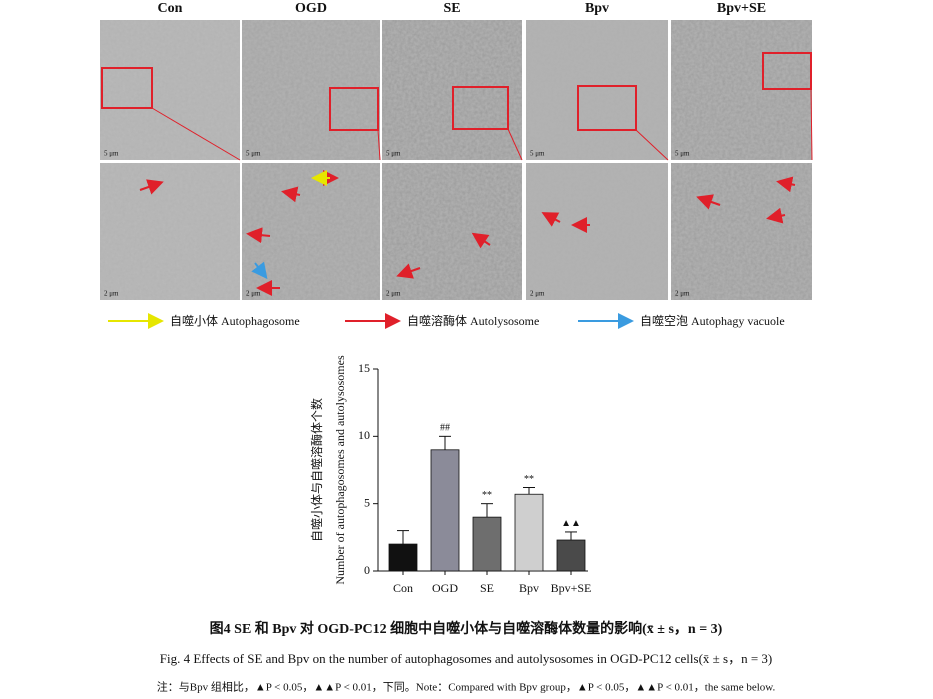 The width and height of the screenshot is (933, 699). I want to click on y-tick-label: 0, so click(367, 570).